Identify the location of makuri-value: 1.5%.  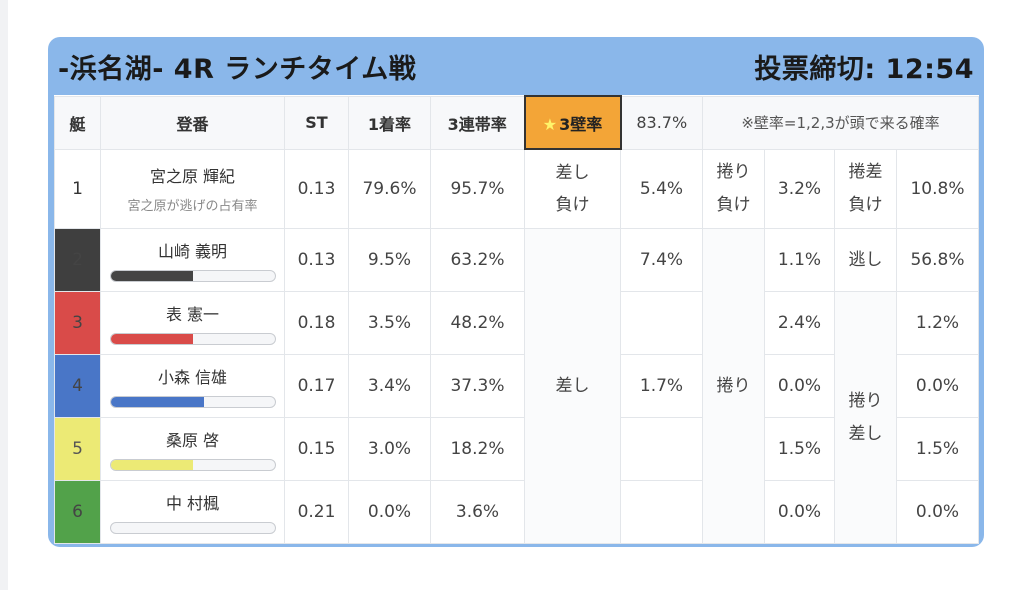
(799, 449).